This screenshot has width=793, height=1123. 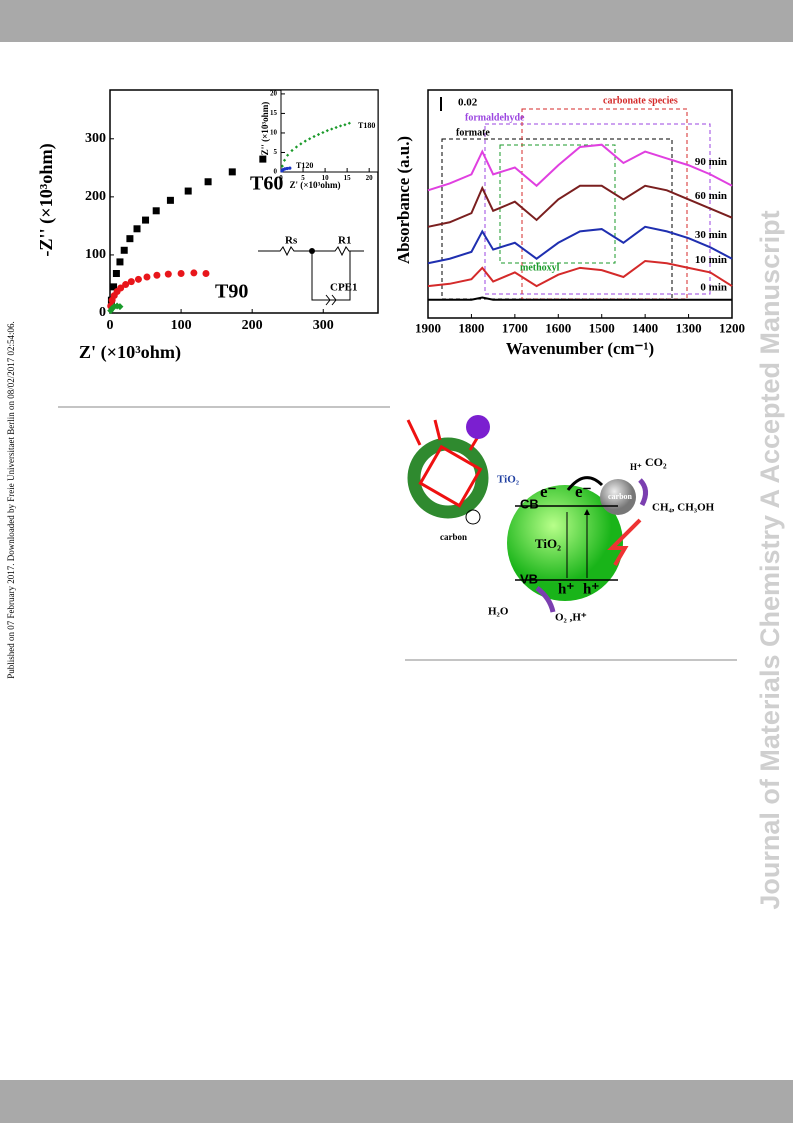 What do you see at coordinates (95, 254) in the screenshot?
I see `y-tick-label: 100` at bounding box center [95, 254].